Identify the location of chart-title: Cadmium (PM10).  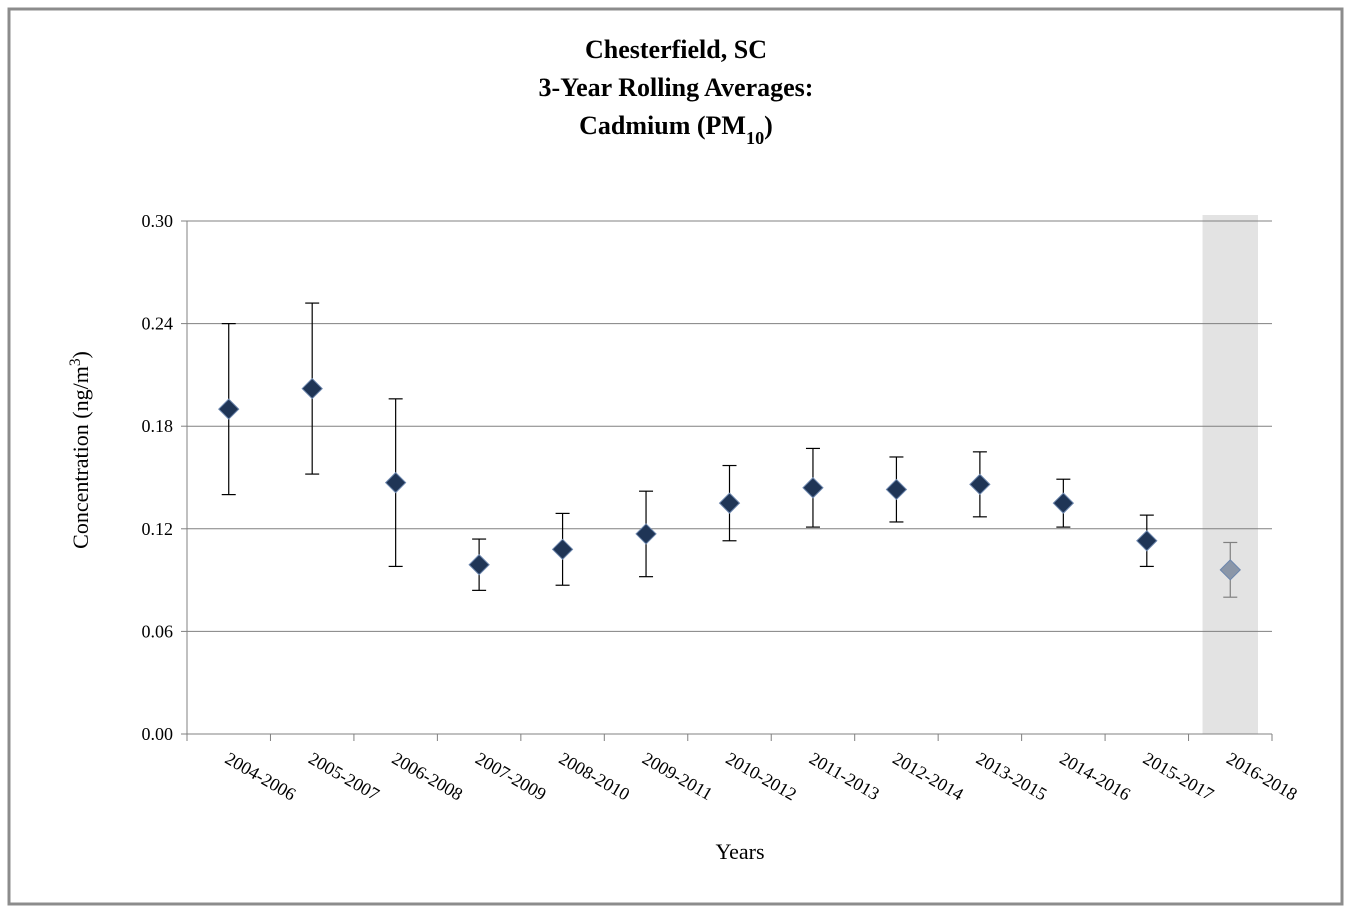
(676, 129).